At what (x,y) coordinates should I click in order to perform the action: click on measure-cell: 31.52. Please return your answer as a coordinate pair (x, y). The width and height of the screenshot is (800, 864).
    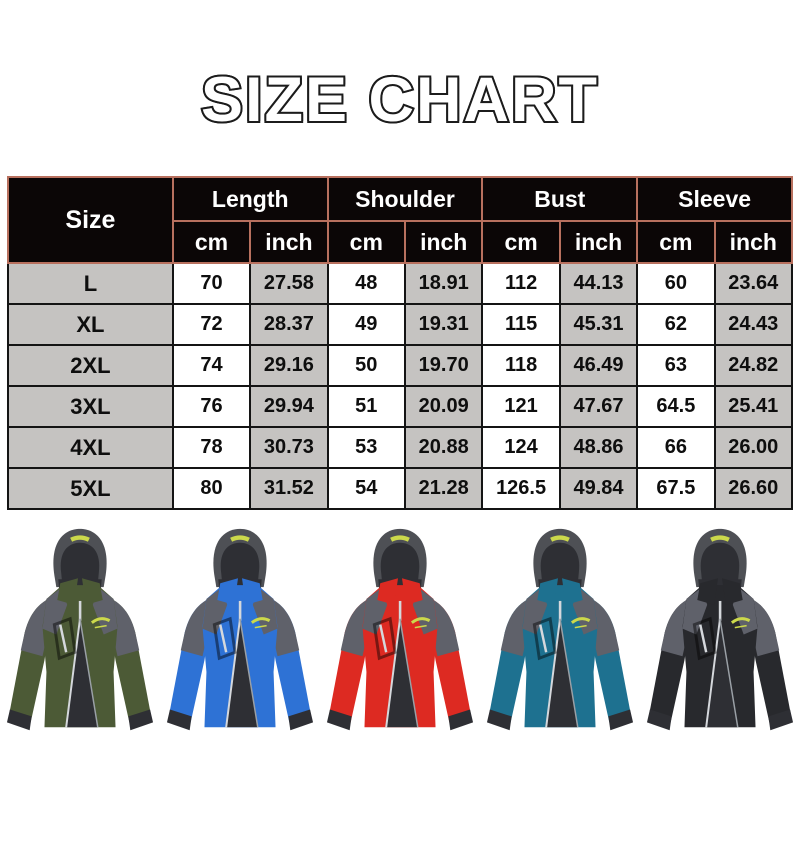
    Looking at the image, I should click on (289, 489).